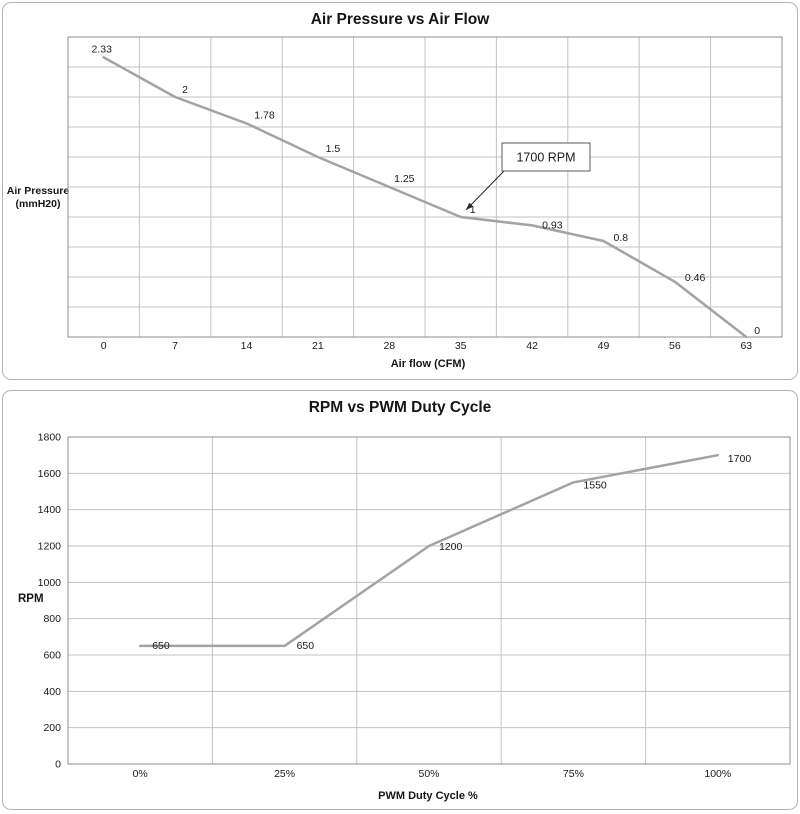  I want to click on y-axis-title-rpm: RPM, so click(41, 599).